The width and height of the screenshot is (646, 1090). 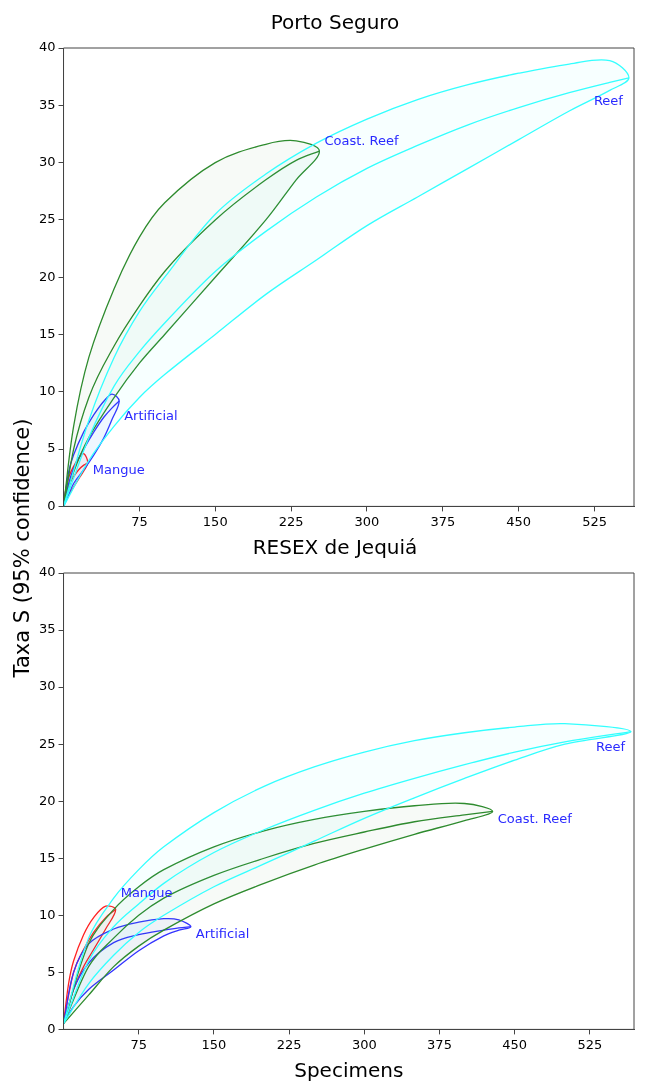 What do you see at coordinates (335, 547) in the screenshot?
I see `chart-title: RESEX de Jequiá` at bounding box center [335, 547].